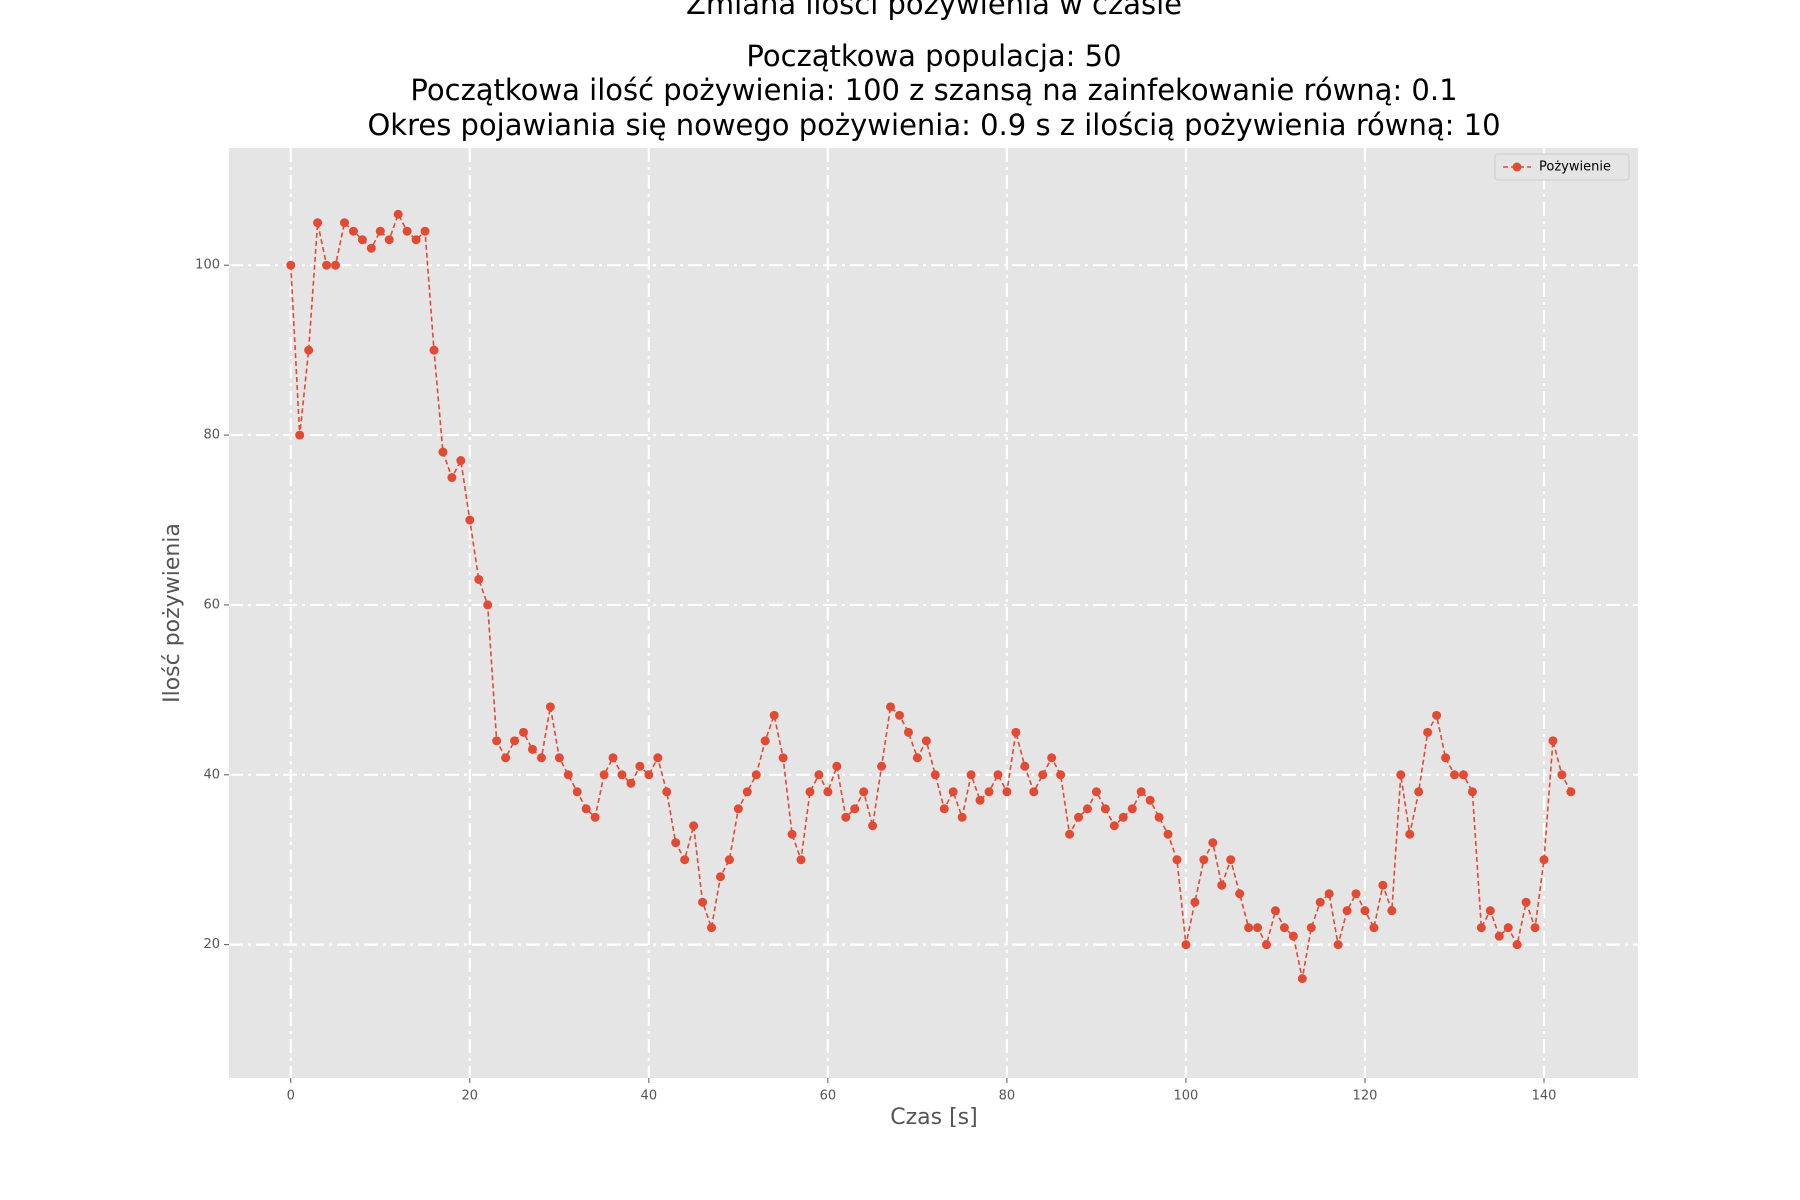  What do you see at coordinates (933, 1117) in the screenshot?
I see `x-axis-label: Czas [s]` at bounding box center [933, 1117].